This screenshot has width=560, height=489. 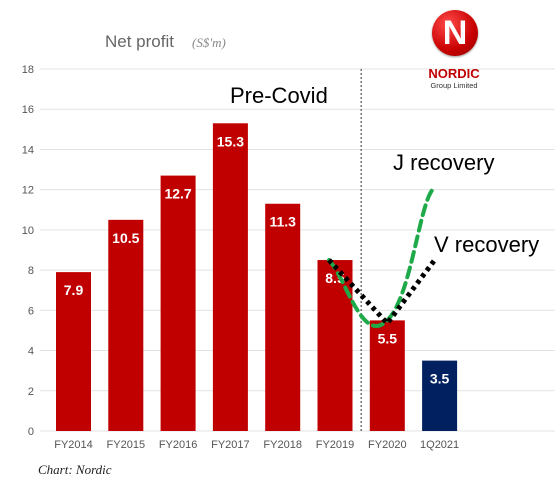 I want to click on y-axis-ticks: 0 2 4 6 8 10 12 14 16 18, so click(x=28, y=251).